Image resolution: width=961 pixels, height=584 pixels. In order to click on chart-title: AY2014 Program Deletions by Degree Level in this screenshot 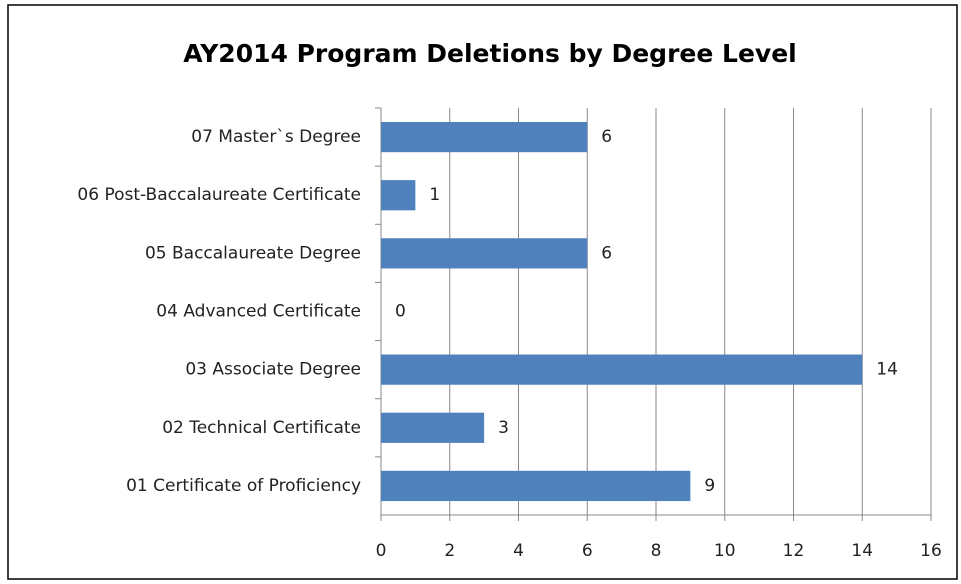, I will do `click(489, 53)`.